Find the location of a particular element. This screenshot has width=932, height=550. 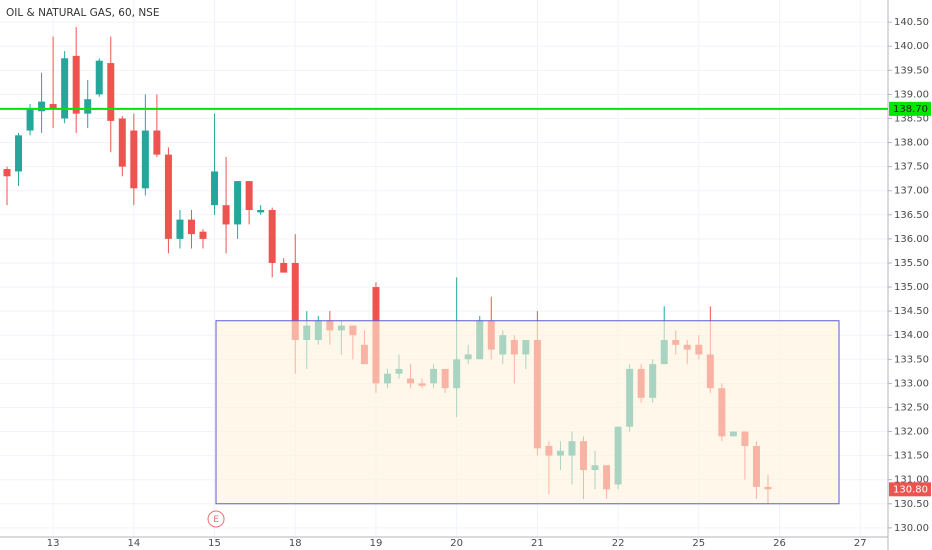

x-tick-label: 18 is located at coordinates (295, 543).